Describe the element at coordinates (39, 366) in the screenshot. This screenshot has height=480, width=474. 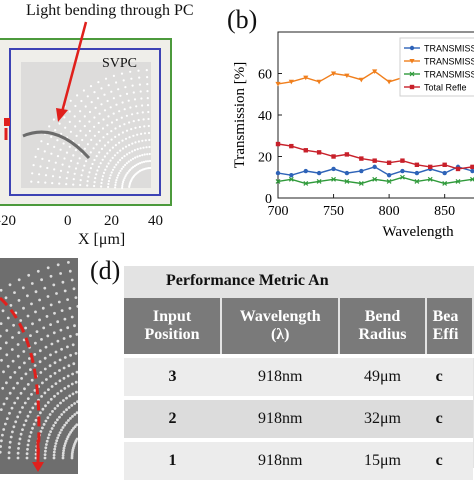
I see `field-profile-image` at that location.